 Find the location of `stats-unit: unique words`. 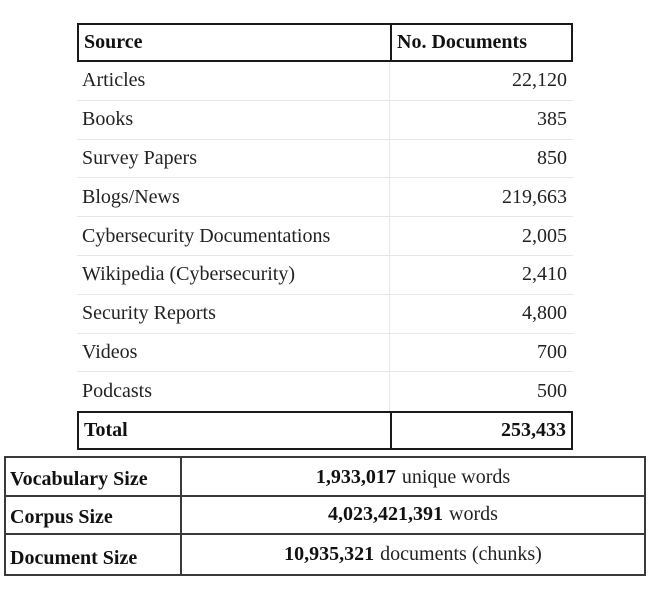

stats-unit: unique words is located at coordinates (456, 477).